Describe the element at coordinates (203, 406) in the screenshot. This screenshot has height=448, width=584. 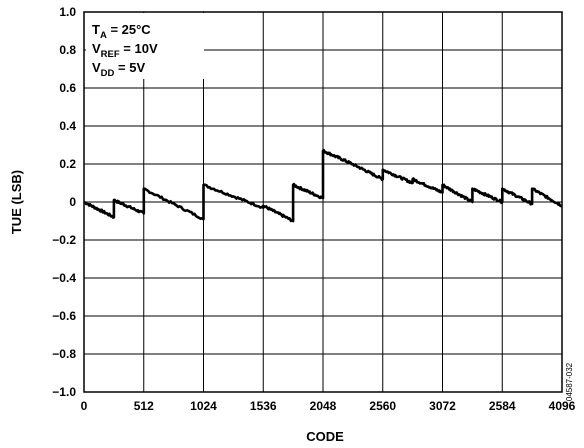
I see `x-tick-label: 1024` at that location.